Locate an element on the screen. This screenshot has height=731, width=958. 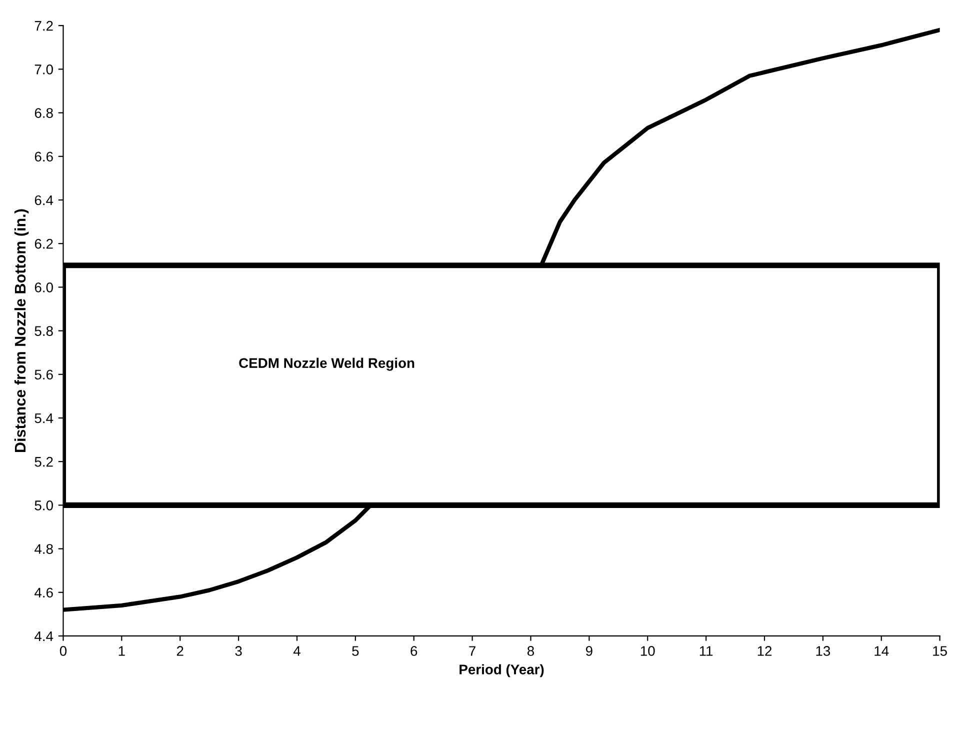
y-tick-label: 6.0 is located at coordinates (43, 287).